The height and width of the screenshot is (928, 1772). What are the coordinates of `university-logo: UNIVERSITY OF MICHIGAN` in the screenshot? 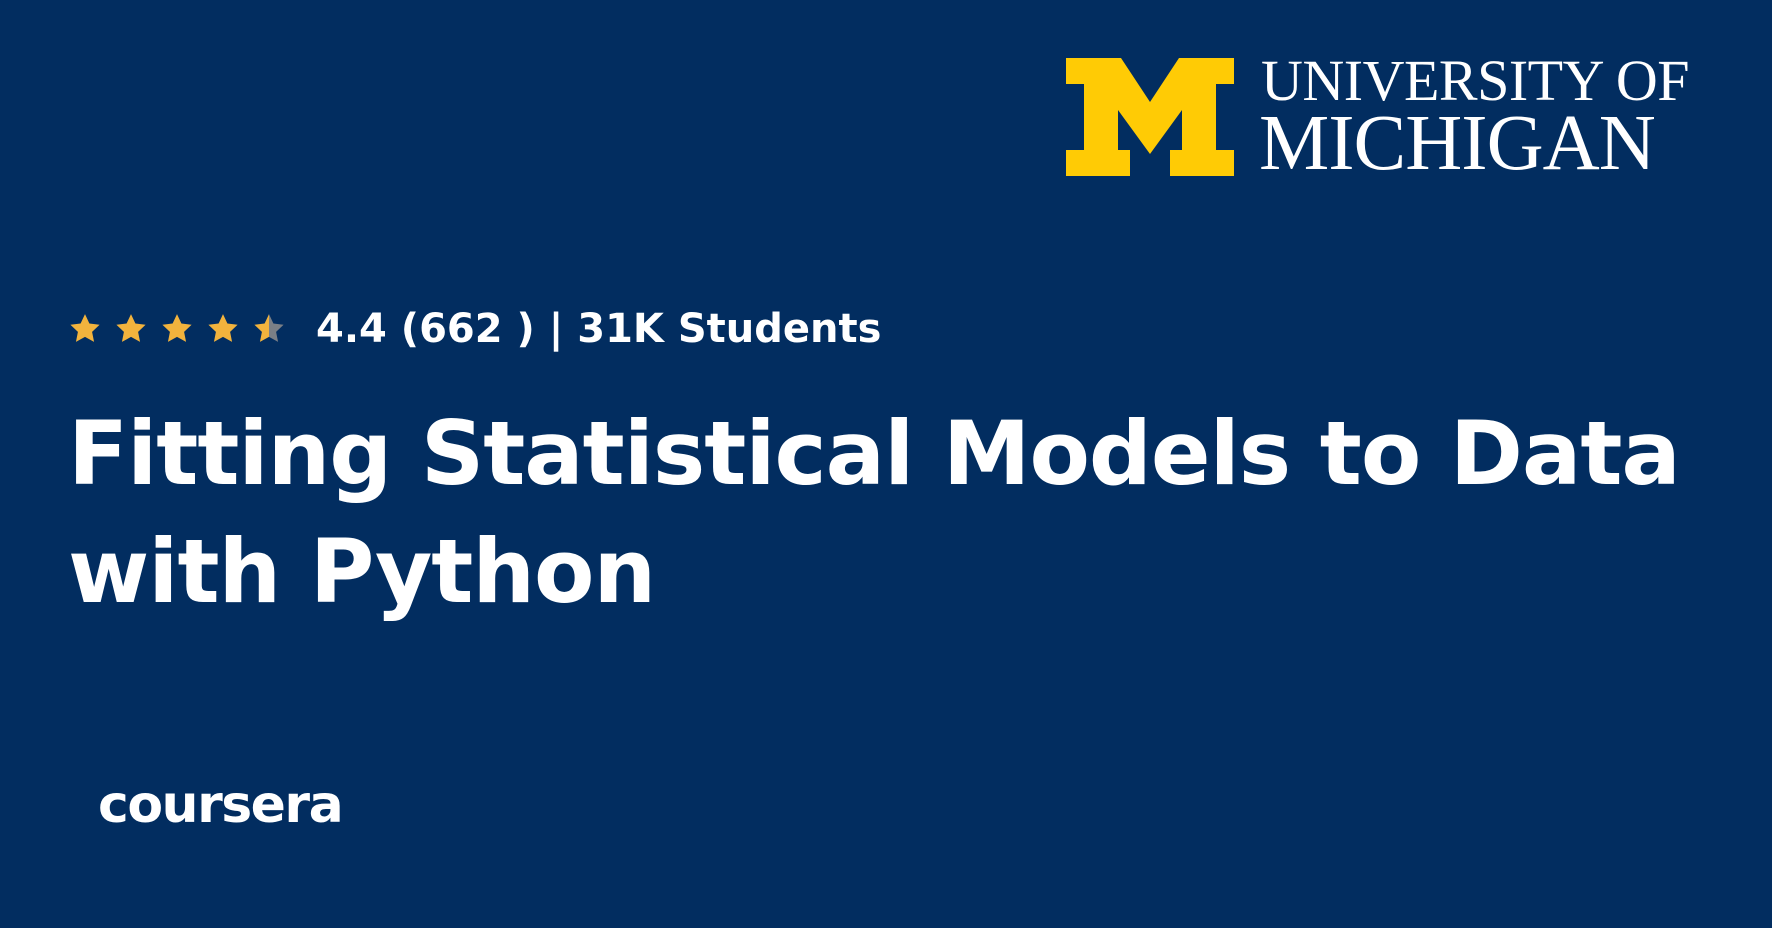 It's located at (1389, 117).